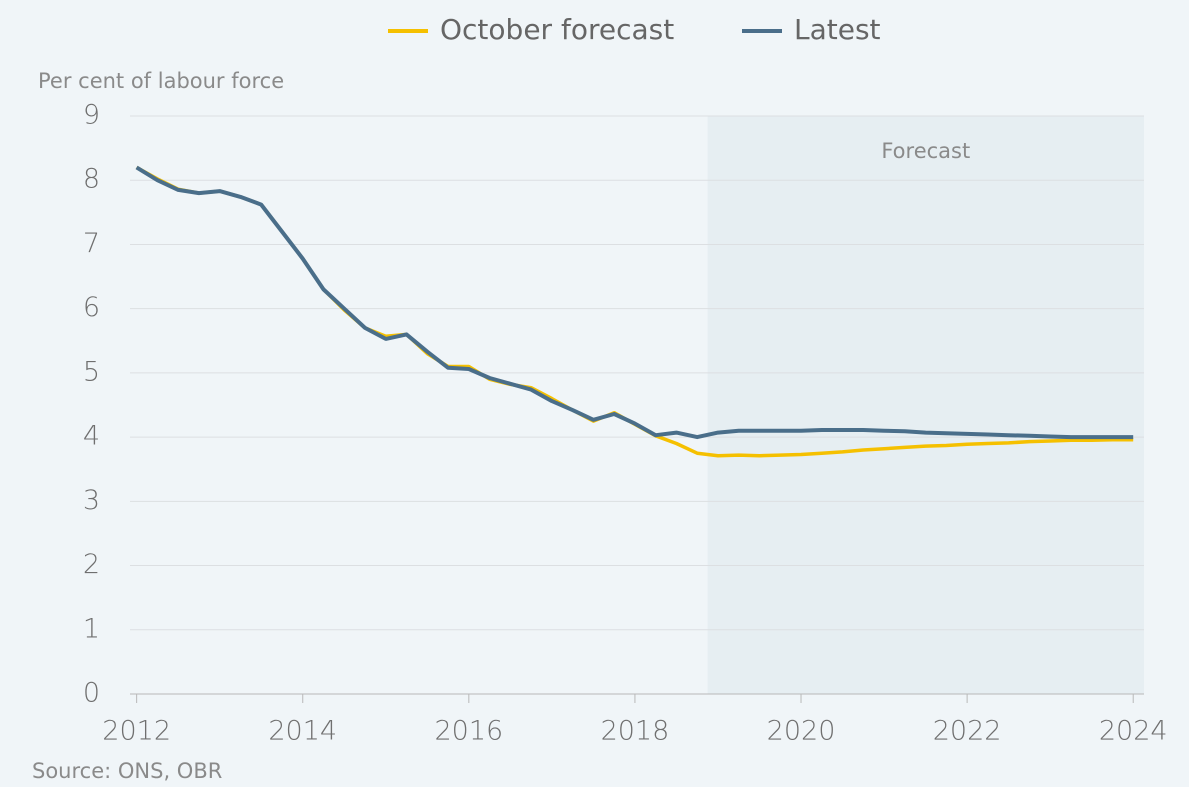 The image size is (1189, 787). I want to click on legend-label: October forecast, so click(557, 29).